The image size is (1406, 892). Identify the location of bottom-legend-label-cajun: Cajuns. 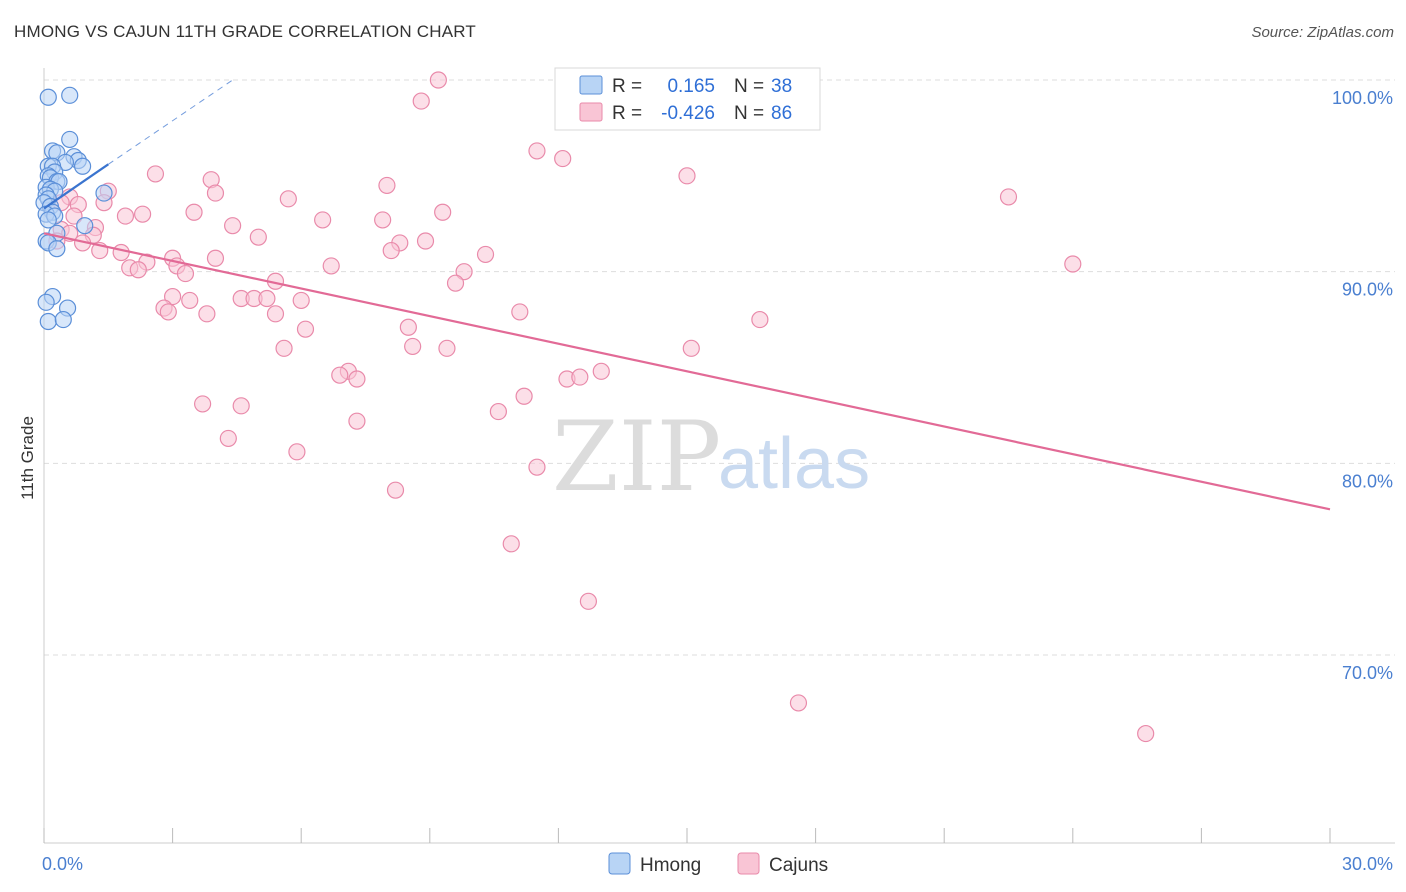
(798, 865).